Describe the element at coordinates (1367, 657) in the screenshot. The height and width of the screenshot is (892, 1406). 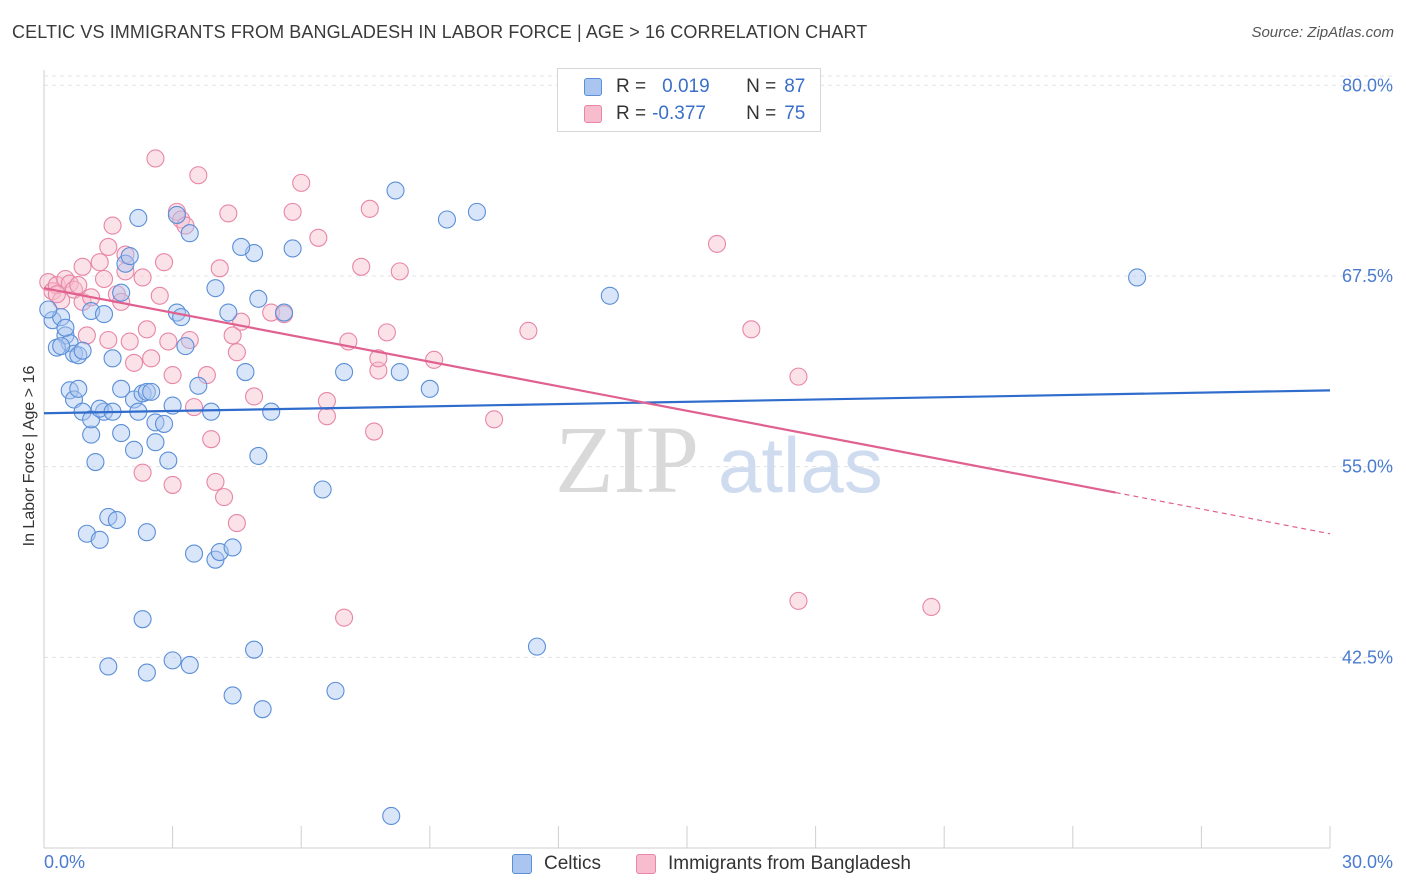
I see `y-tick-label: 42.5%` at that location.